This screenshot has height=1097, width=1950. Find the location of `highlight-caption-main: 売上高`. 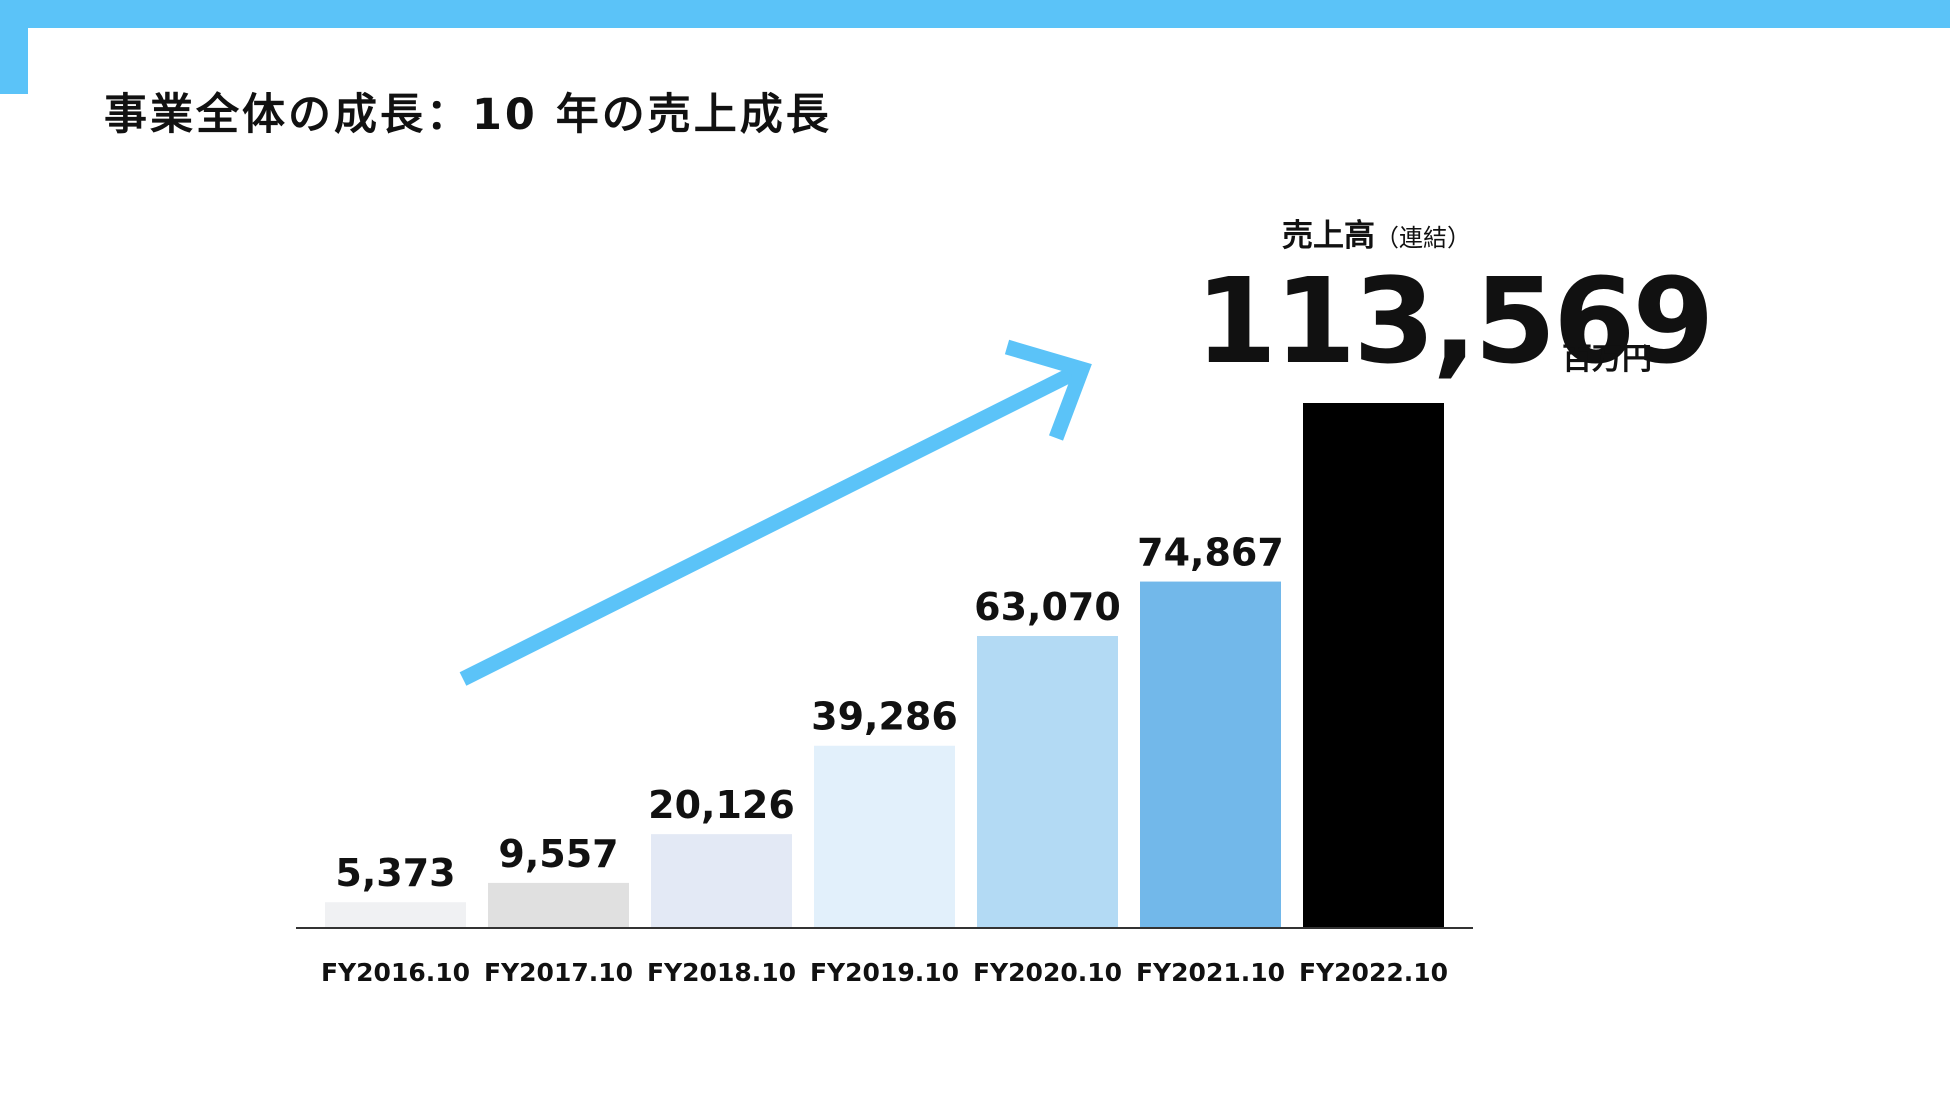

highlight-caption-main: 売上高 is located at coordinates (1328, 236).